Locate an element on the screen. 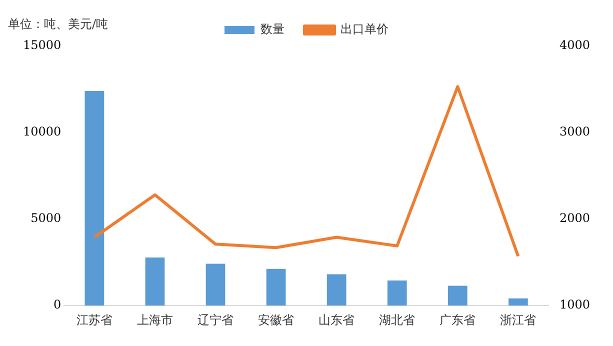 The height and width of the screenshot is (346, 613). x-tick-label: 安徽省 is located at coordinates (276, 319).